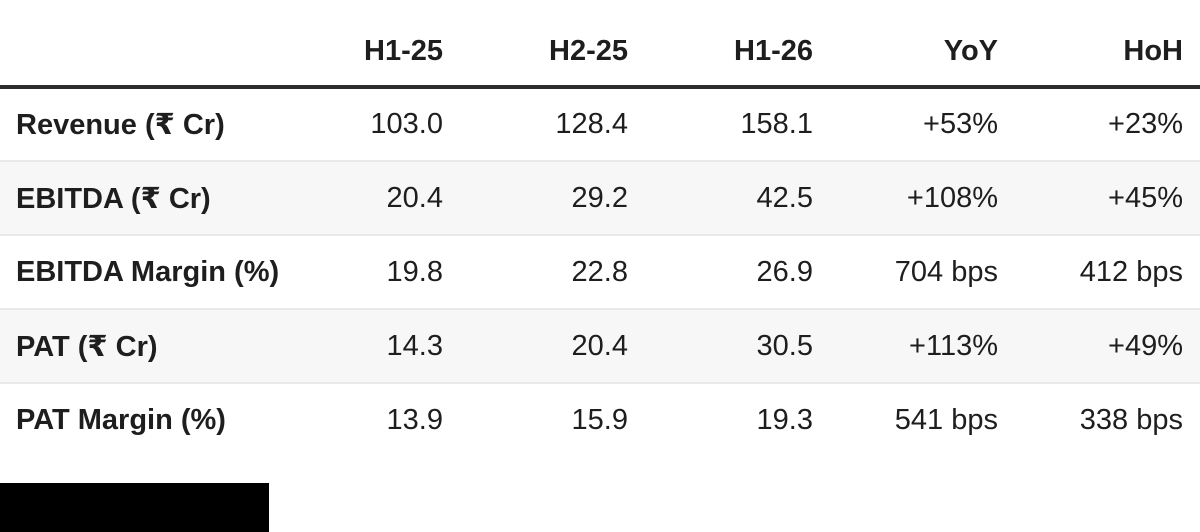 This screenshot has width=1200, height=532. I want to click on cell-ebitda-yoy: +108%, so click(922, 197).